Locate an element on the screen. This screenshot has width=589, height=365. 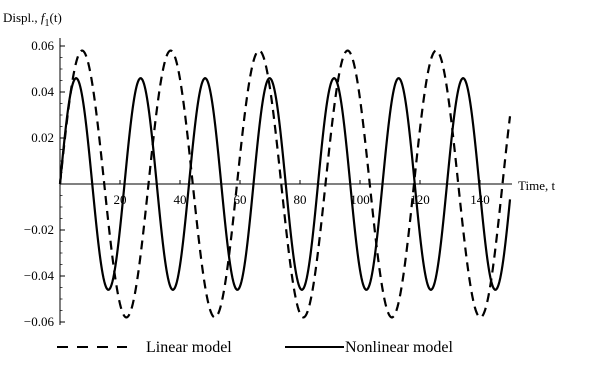
legend-nonlinear-label: Nonlinear model is located at coordinates (399, 347).